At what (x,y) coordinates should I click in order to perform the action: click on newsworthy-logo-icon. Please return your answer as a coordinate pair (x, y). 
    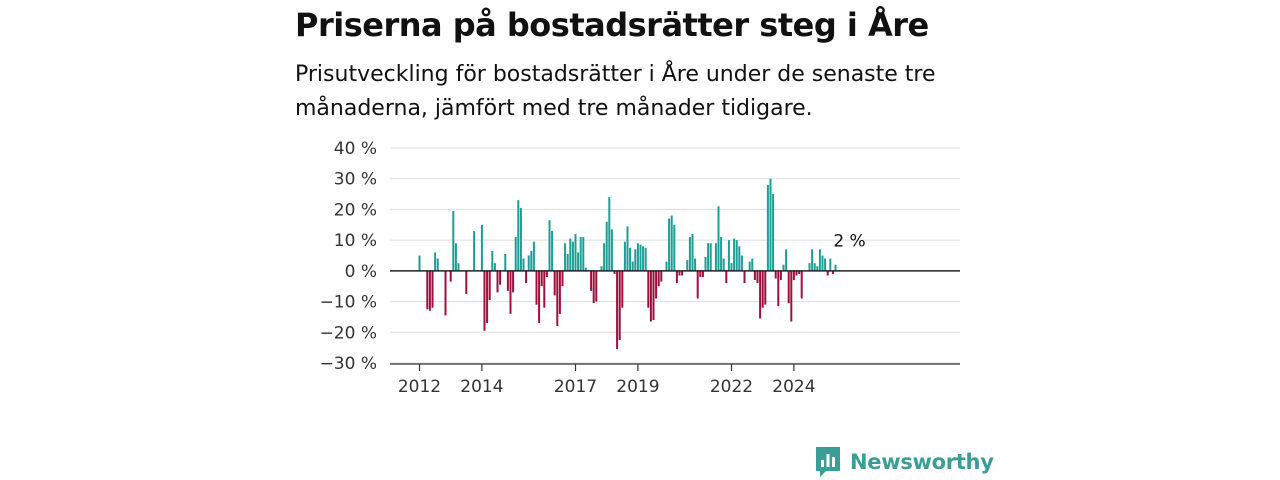
    Looking at the image, I should click on (828, 462).